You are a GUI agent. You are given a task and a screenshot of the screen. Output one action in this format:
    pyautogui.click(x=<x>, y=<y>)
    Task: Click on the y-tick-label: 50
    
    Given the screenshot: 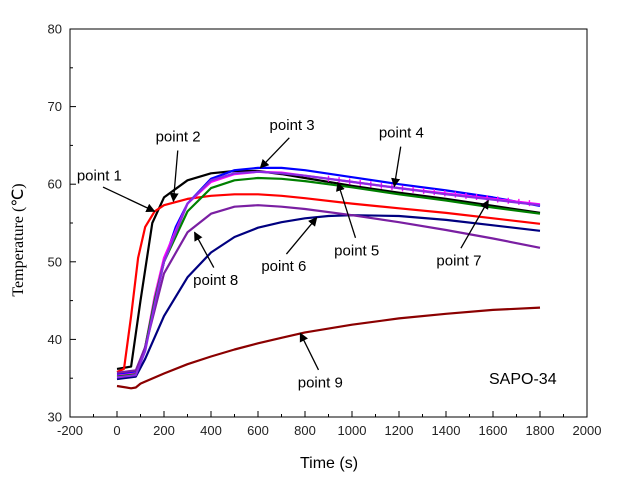 What is the action you would take?
    pyautogui.click(x=55, y=261)
    